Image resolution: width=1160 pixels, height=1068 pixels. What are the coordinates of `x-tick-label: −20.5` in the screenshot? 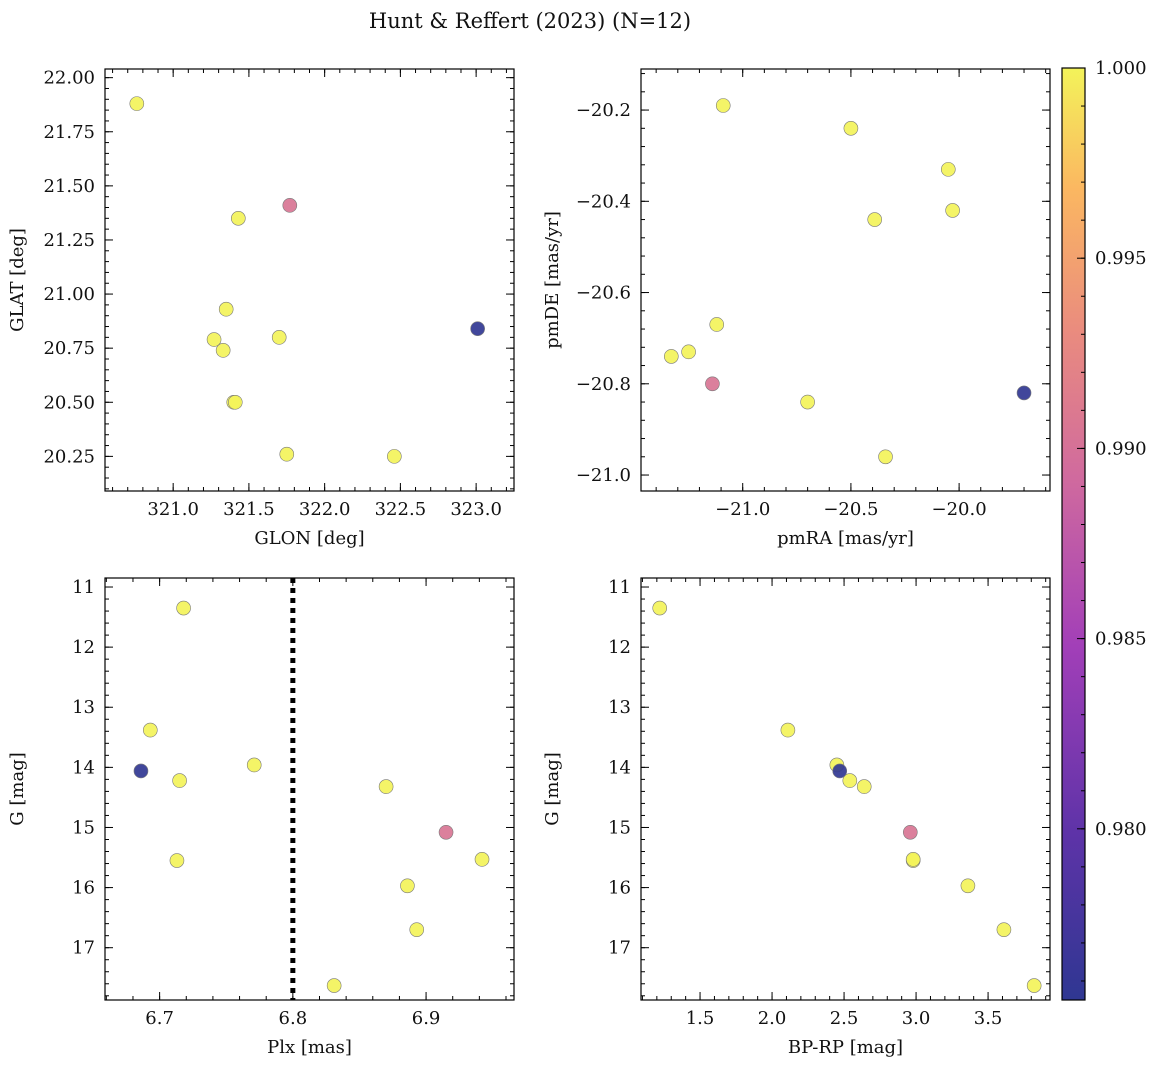 It's located at (850, 509).